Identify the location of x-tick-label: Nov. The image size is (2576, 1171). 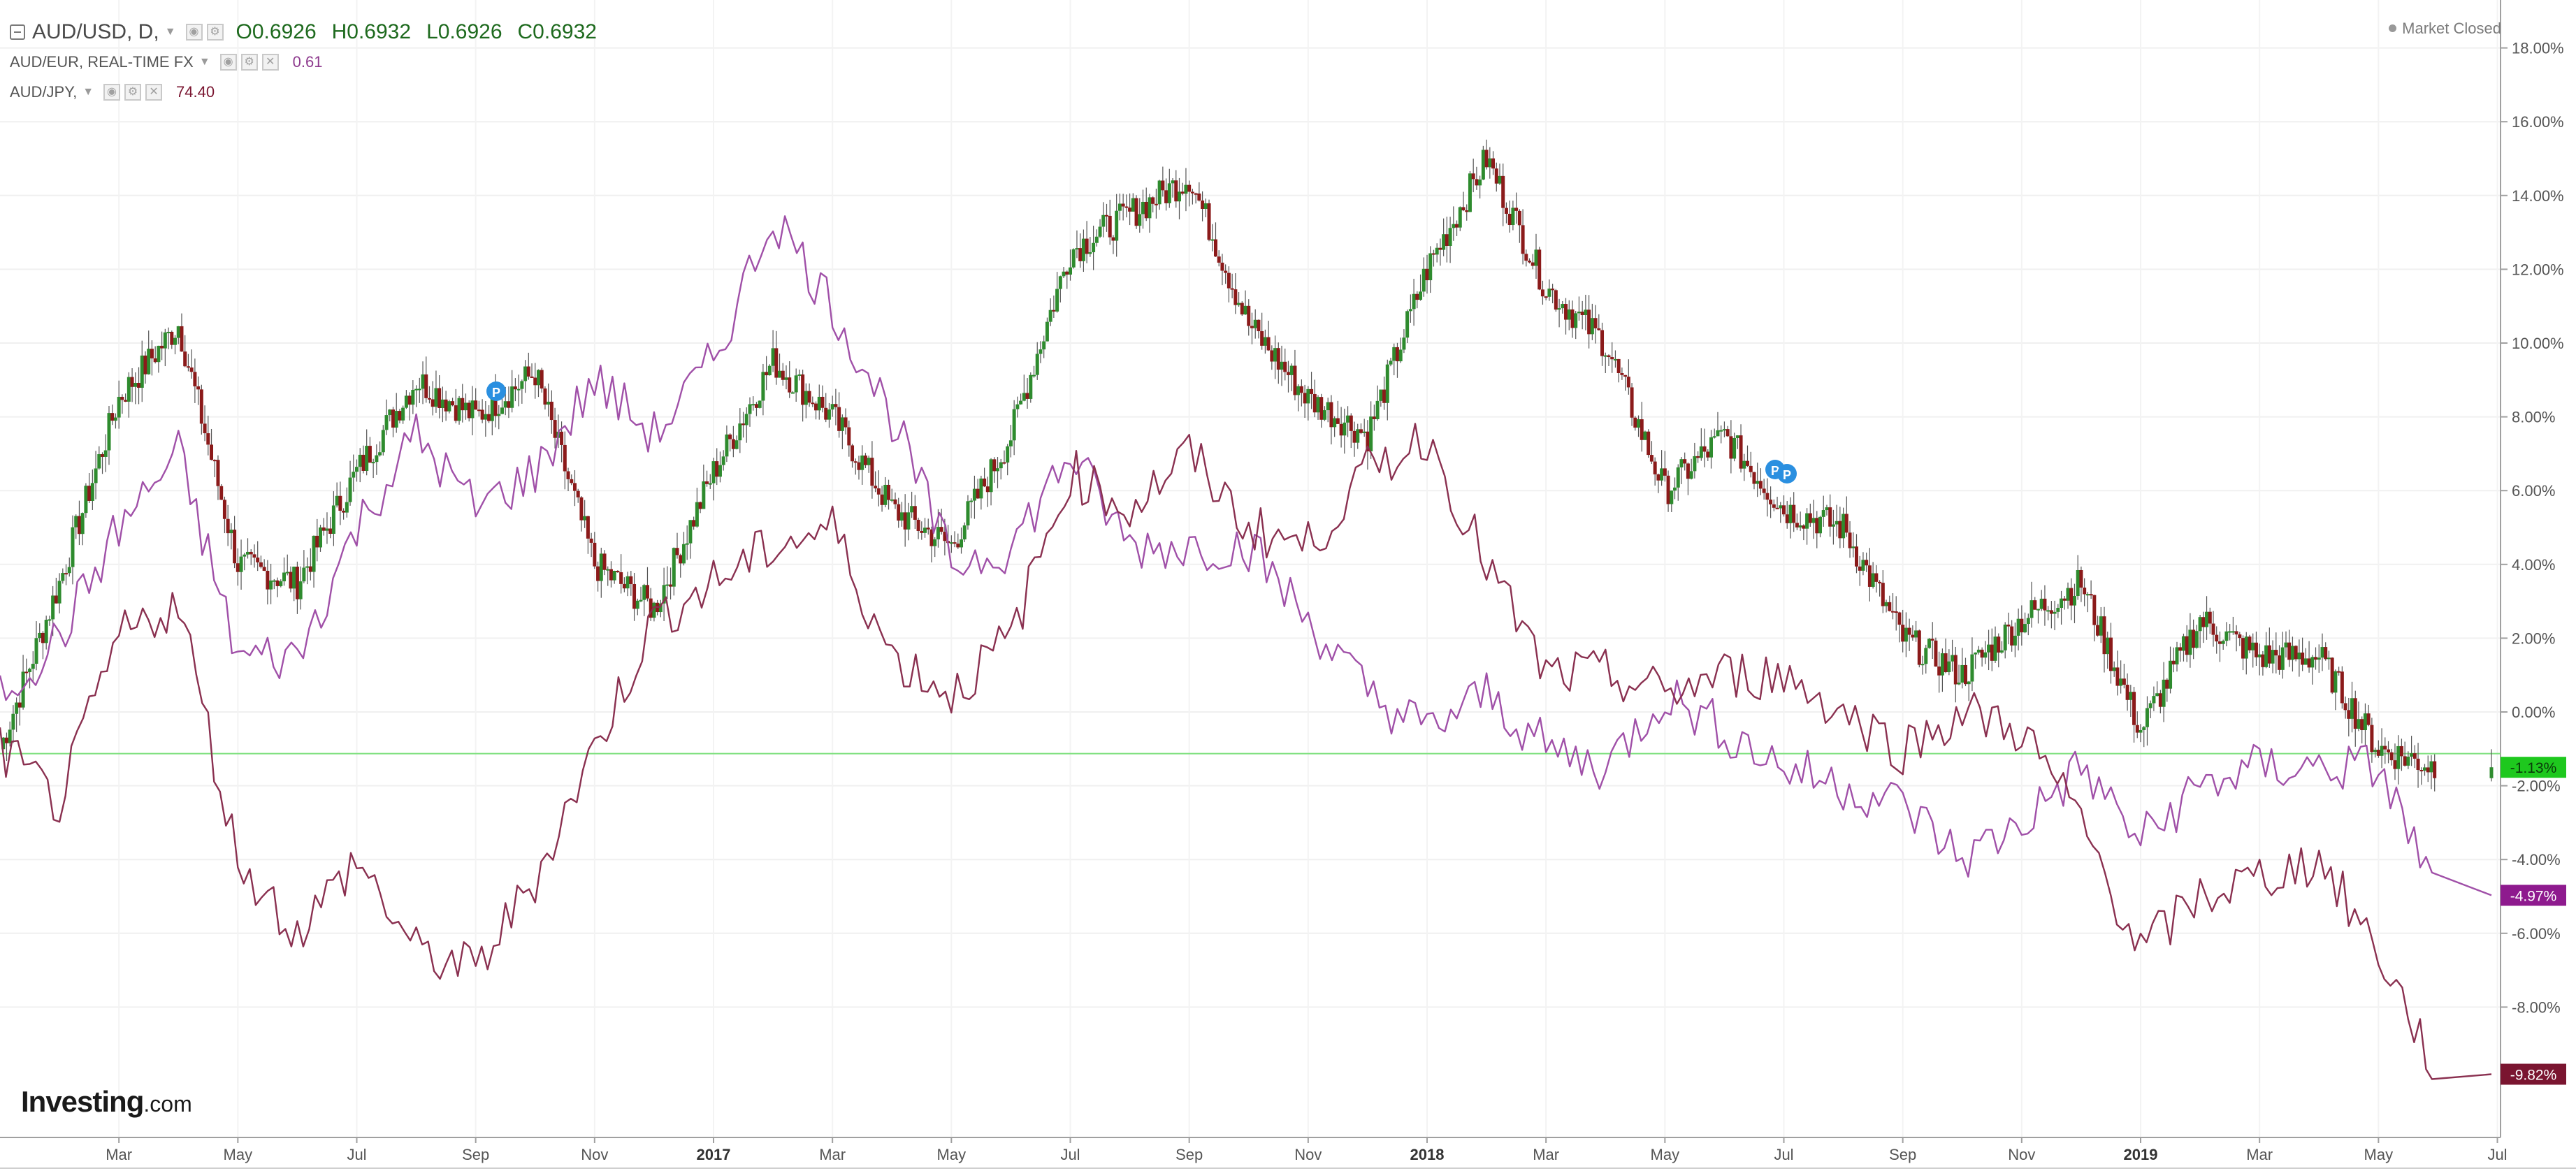
(2022, 1154).